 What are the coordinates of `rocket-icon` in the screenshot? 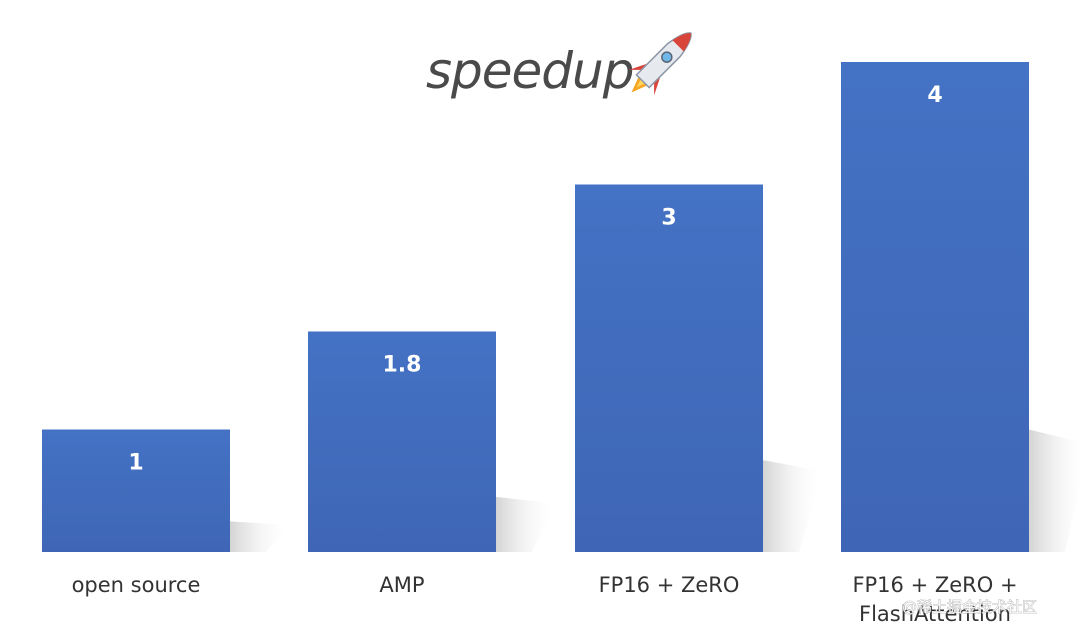 It's located at (660, 64).